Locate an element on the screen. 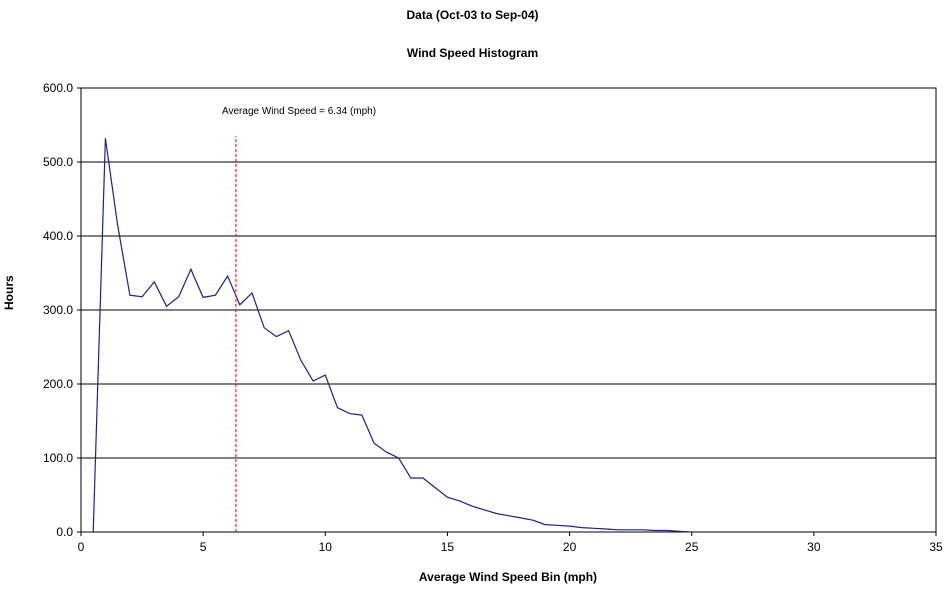 The image size is (945, 591). x-tick-label: 20 is located at coordinates (570, 547).